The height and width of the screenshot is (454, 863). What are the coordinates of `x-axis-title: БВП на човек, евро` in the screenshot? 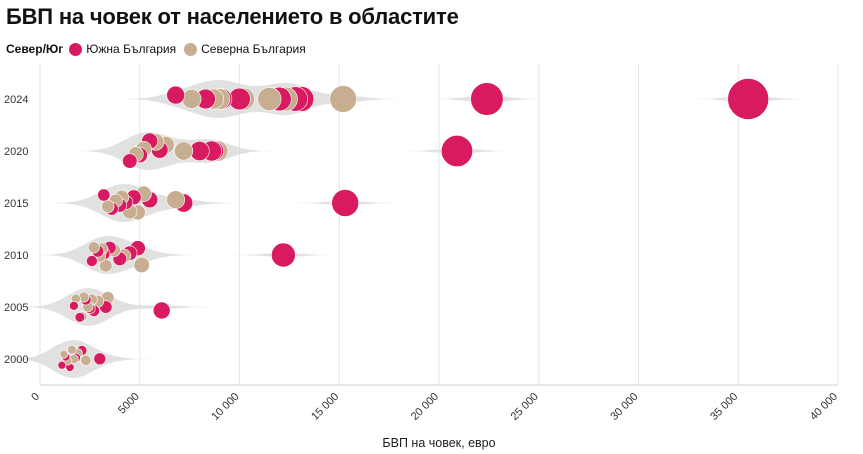 It's located at (438, 443).